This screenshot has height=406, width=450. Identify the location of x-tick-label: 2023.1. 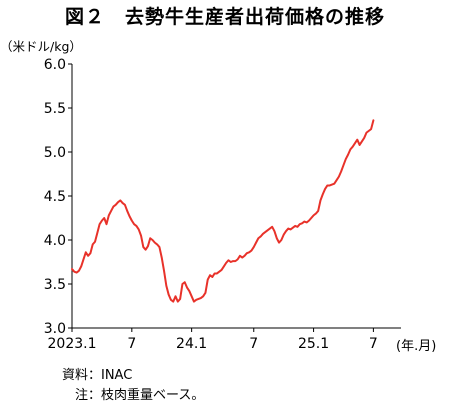
(72, 344).